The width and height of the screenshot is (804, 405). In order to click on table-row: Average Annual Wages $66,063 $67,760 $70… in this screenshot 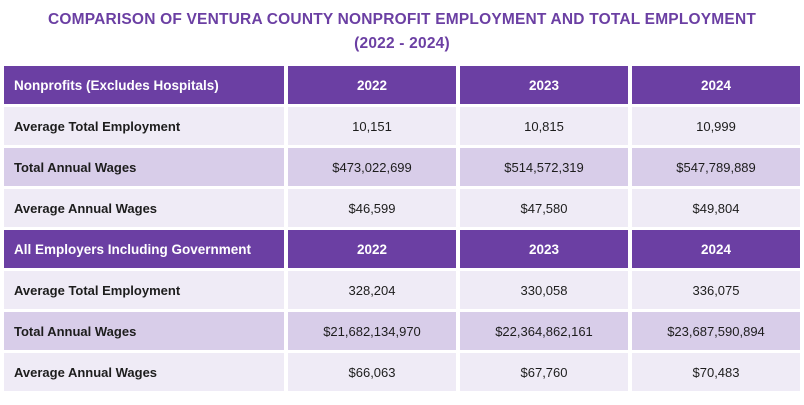, I will do `click(402, 372)`.